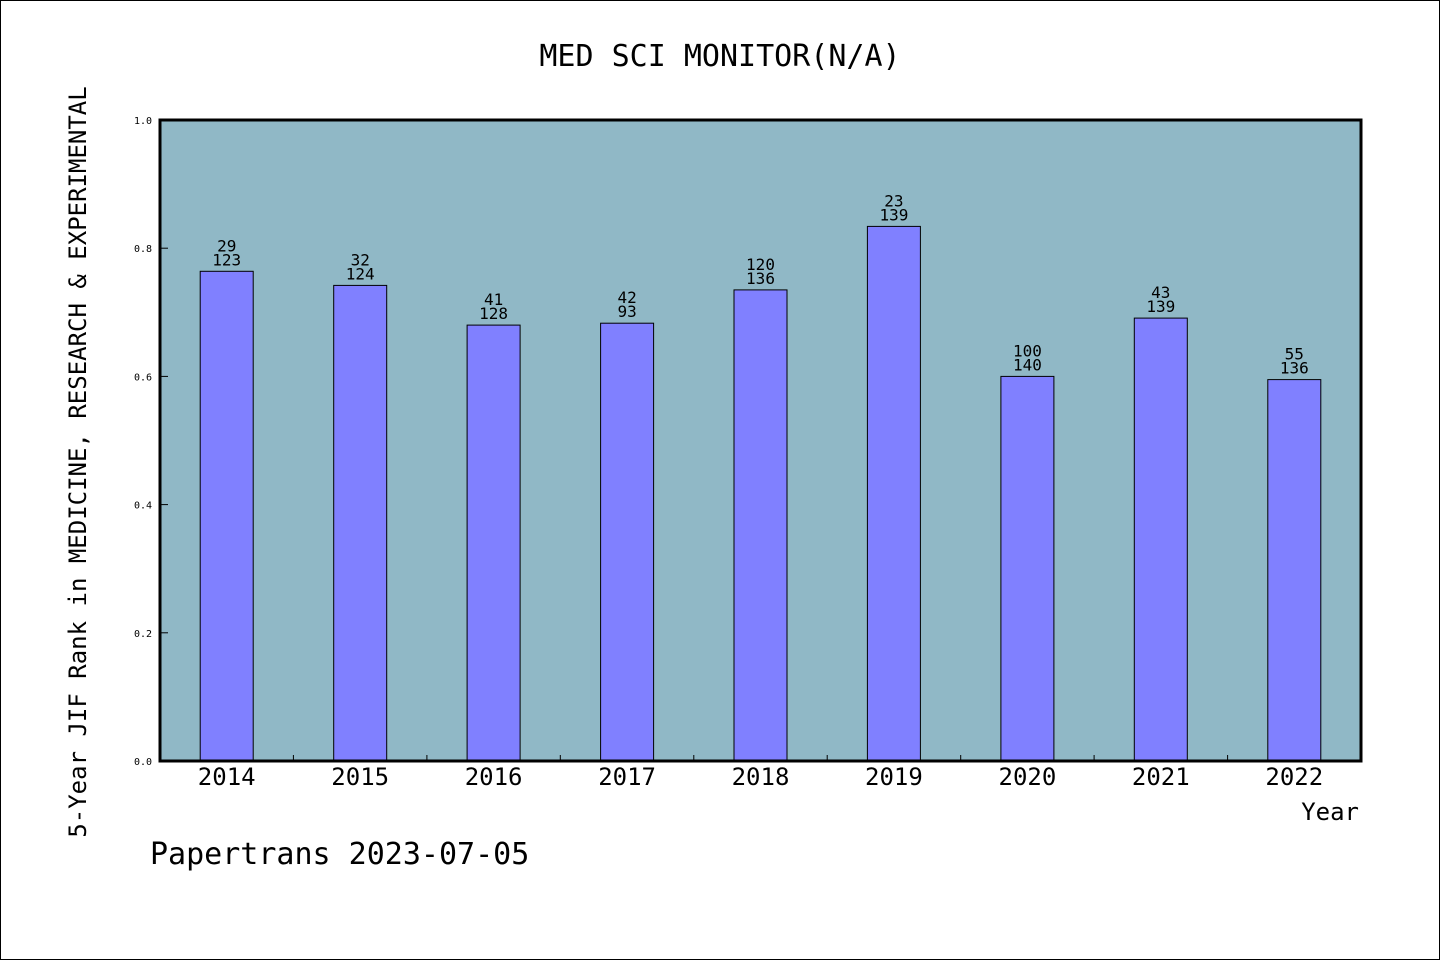 This screenshot has height=960, width=1440. Describe the element at coordinates (1161, 777) in the screenshot. I see `x-tick-label-2021: 2021` at that location.